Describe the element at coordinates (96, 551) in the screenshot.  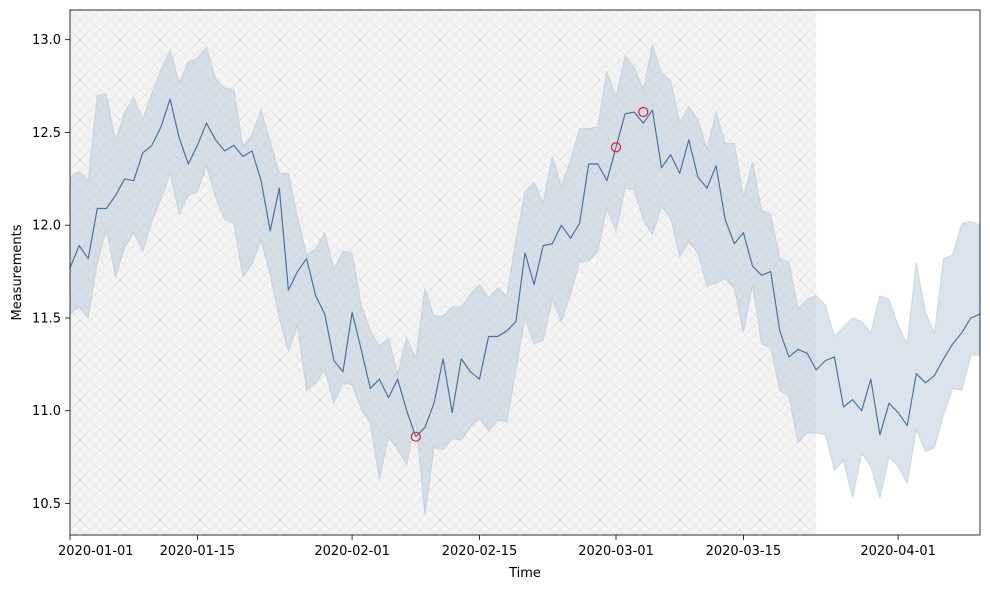
I see `x-tick-label: 2020-01-01` at that location.